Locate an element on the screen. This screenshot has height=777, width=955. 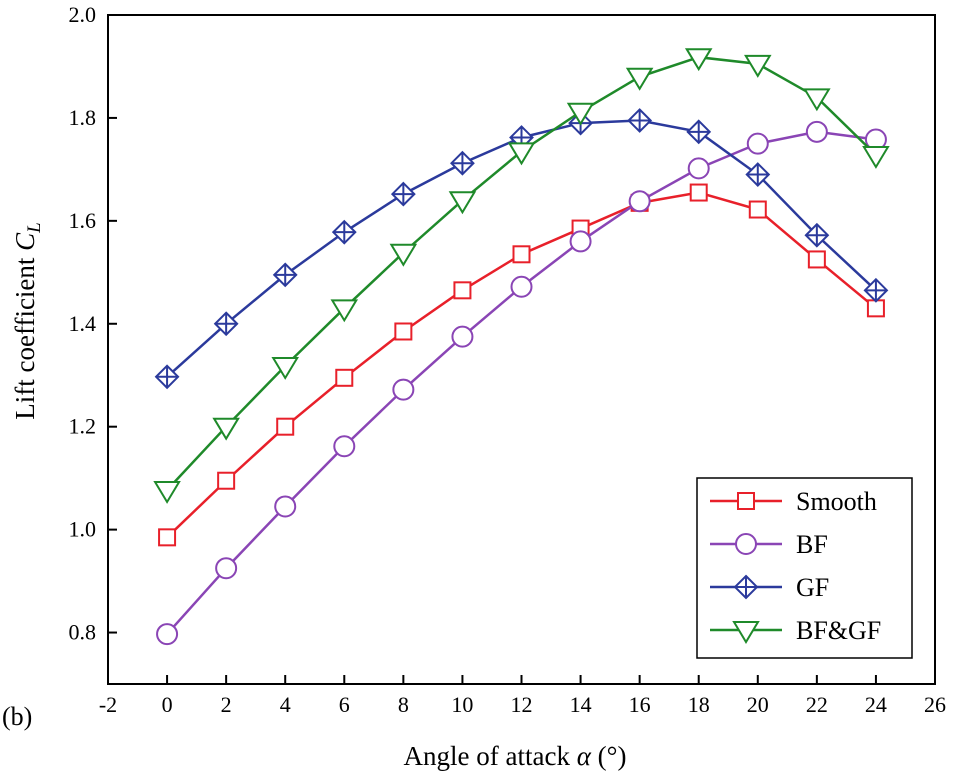
x-tick-label: 8 is located at coordinates (403, 704).